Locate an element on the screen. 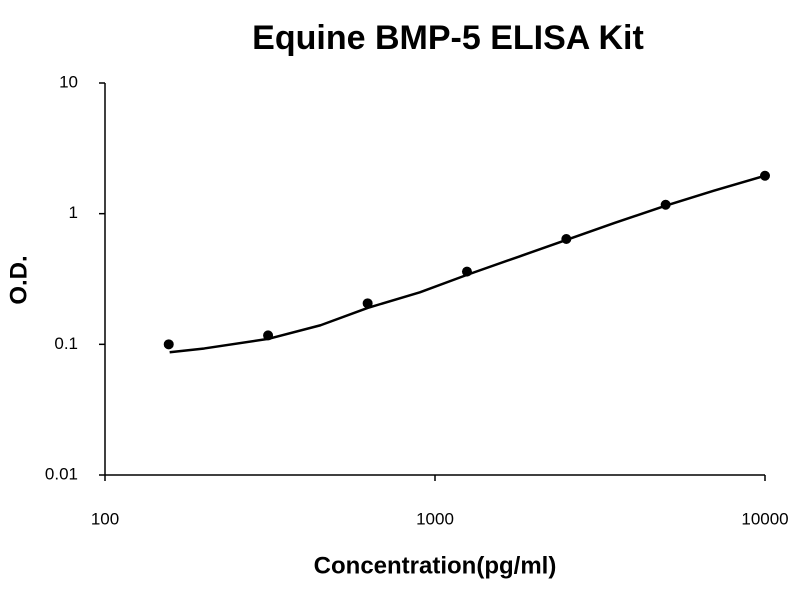 This screenshot has height=600, width=800. y-tick-label: 0.1 is located at coordinates (66, 343).